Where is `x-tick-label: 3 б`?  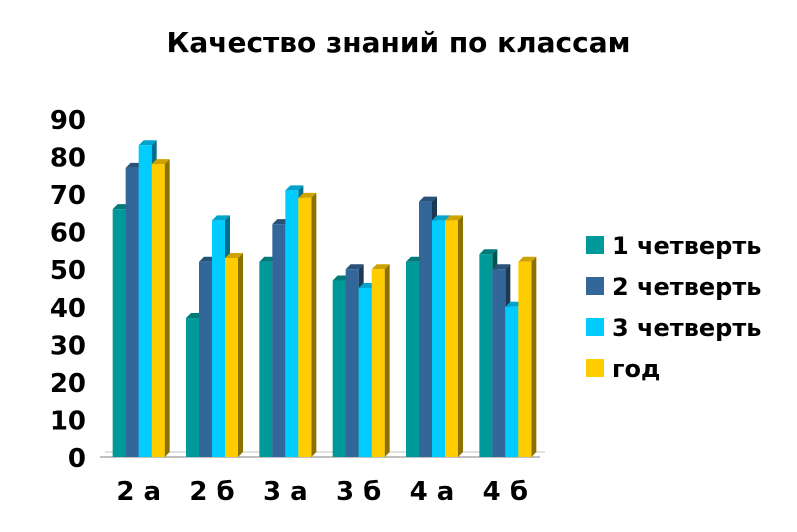 x-tick-label: 3 б is located at coordinates (358, 492).